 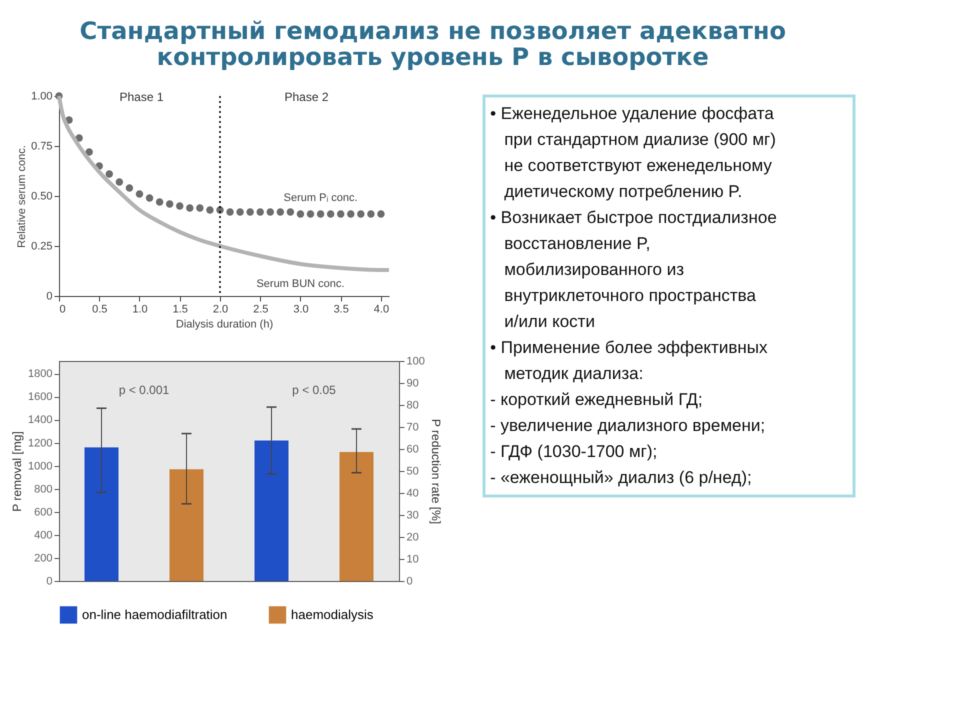 I want to click on y-tick-label: 600, so click(x=43, y=512).